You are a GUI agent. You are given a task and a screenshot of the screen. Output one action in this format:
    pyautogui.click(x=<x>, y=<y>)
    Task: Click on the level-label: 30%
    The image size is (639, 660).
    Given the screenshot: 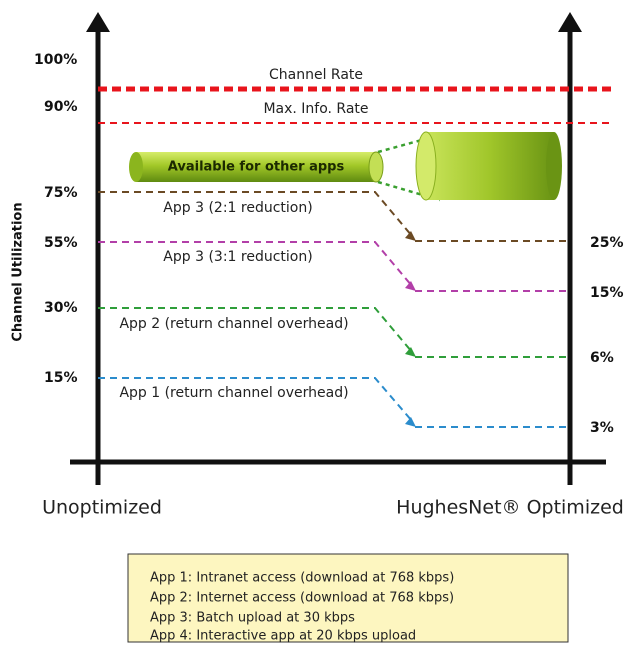 What is the action you would take?
    pyautogui.click(x=61, y=308)
    